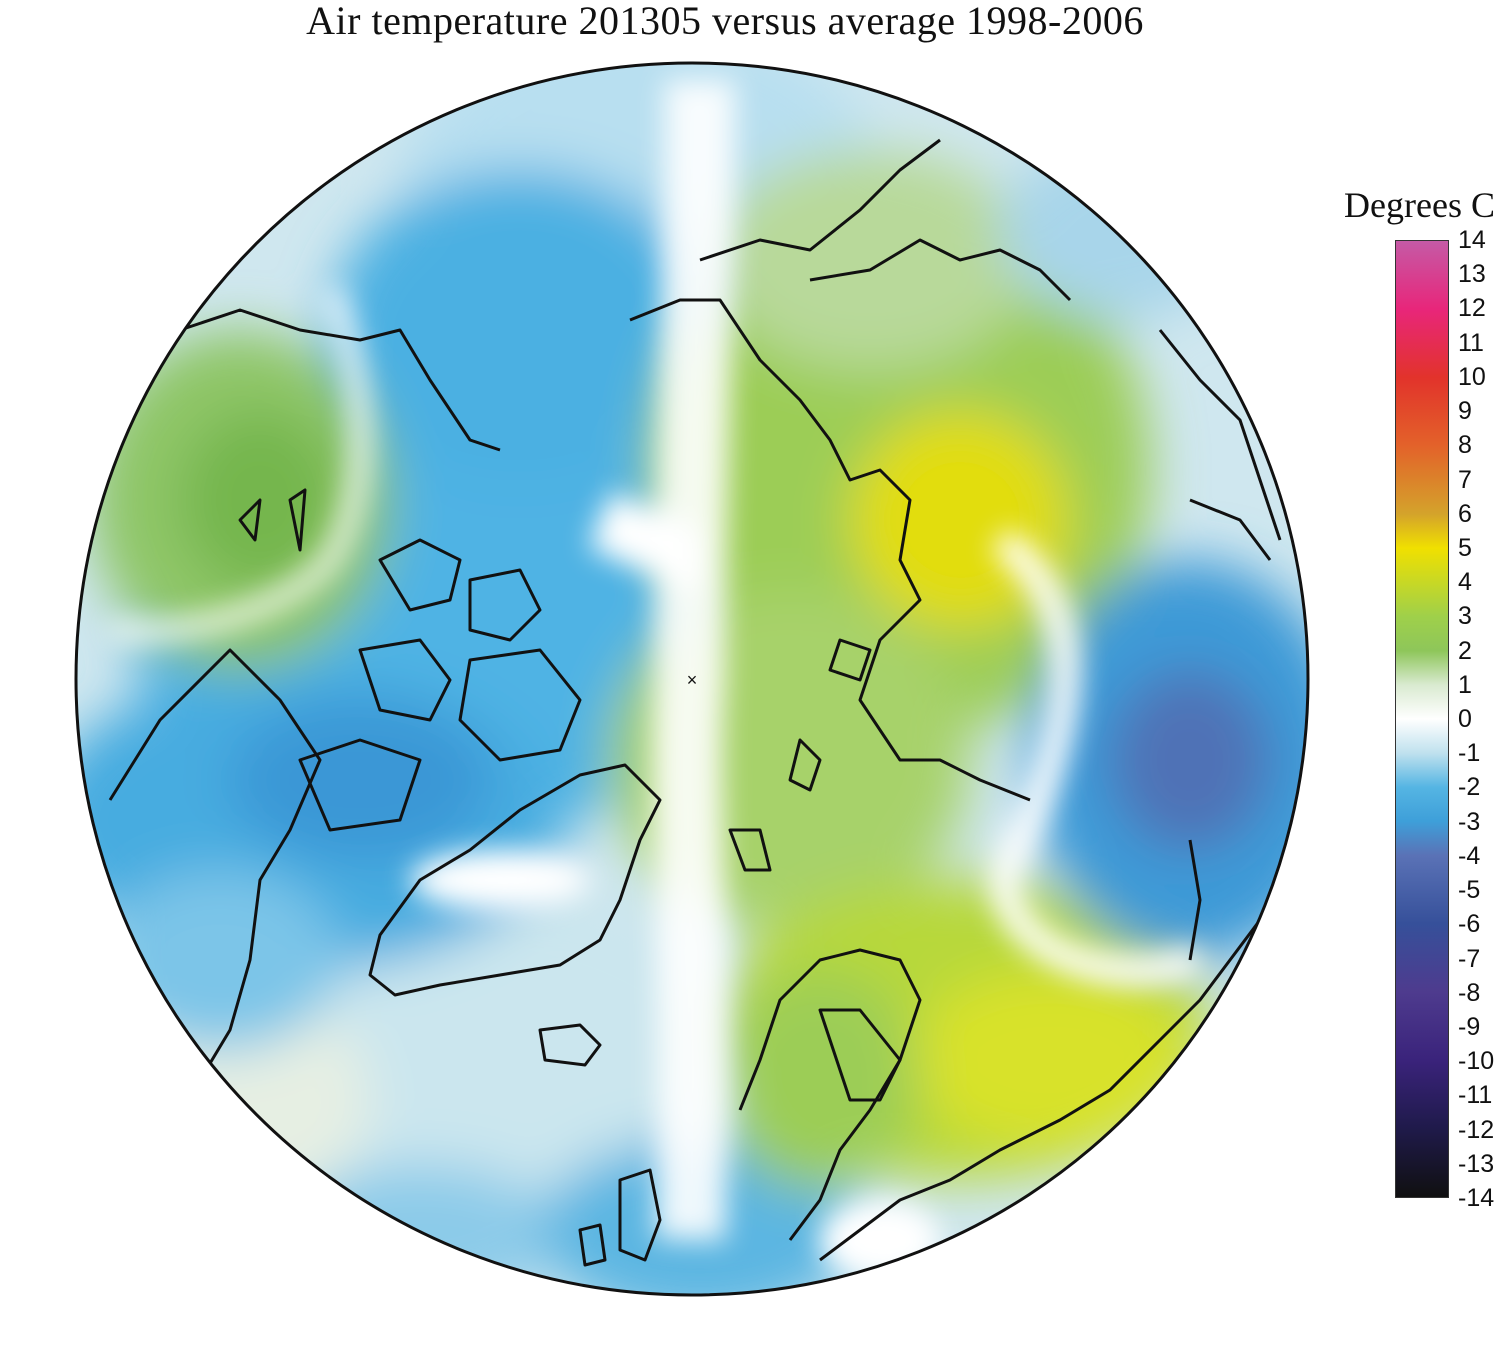  Describe the element at coordinates (1469, 787) in the screenshot. I see `scale-tick-label: -2` at that location.